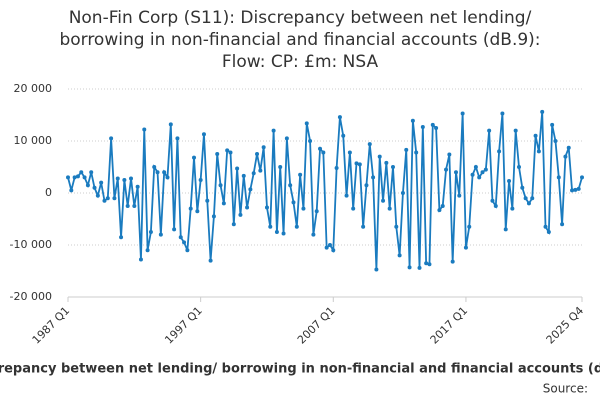 The height and width of the screenshot is (400, 600). What do you see at coordinates (183, 325) in the screenshot?
I see `x-tick-label: 1997 Q1` at bounding box center [183, 325].